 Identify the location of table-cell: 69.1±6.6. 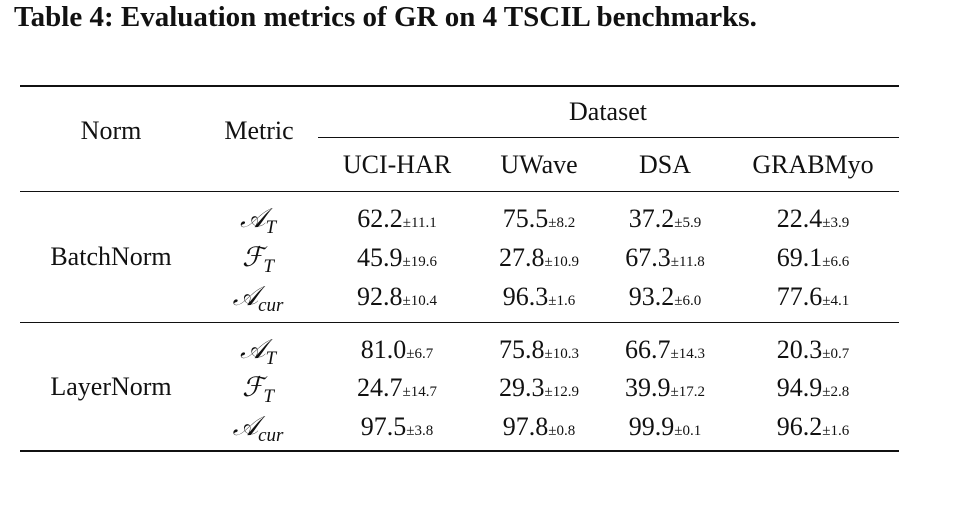
(813, 257).